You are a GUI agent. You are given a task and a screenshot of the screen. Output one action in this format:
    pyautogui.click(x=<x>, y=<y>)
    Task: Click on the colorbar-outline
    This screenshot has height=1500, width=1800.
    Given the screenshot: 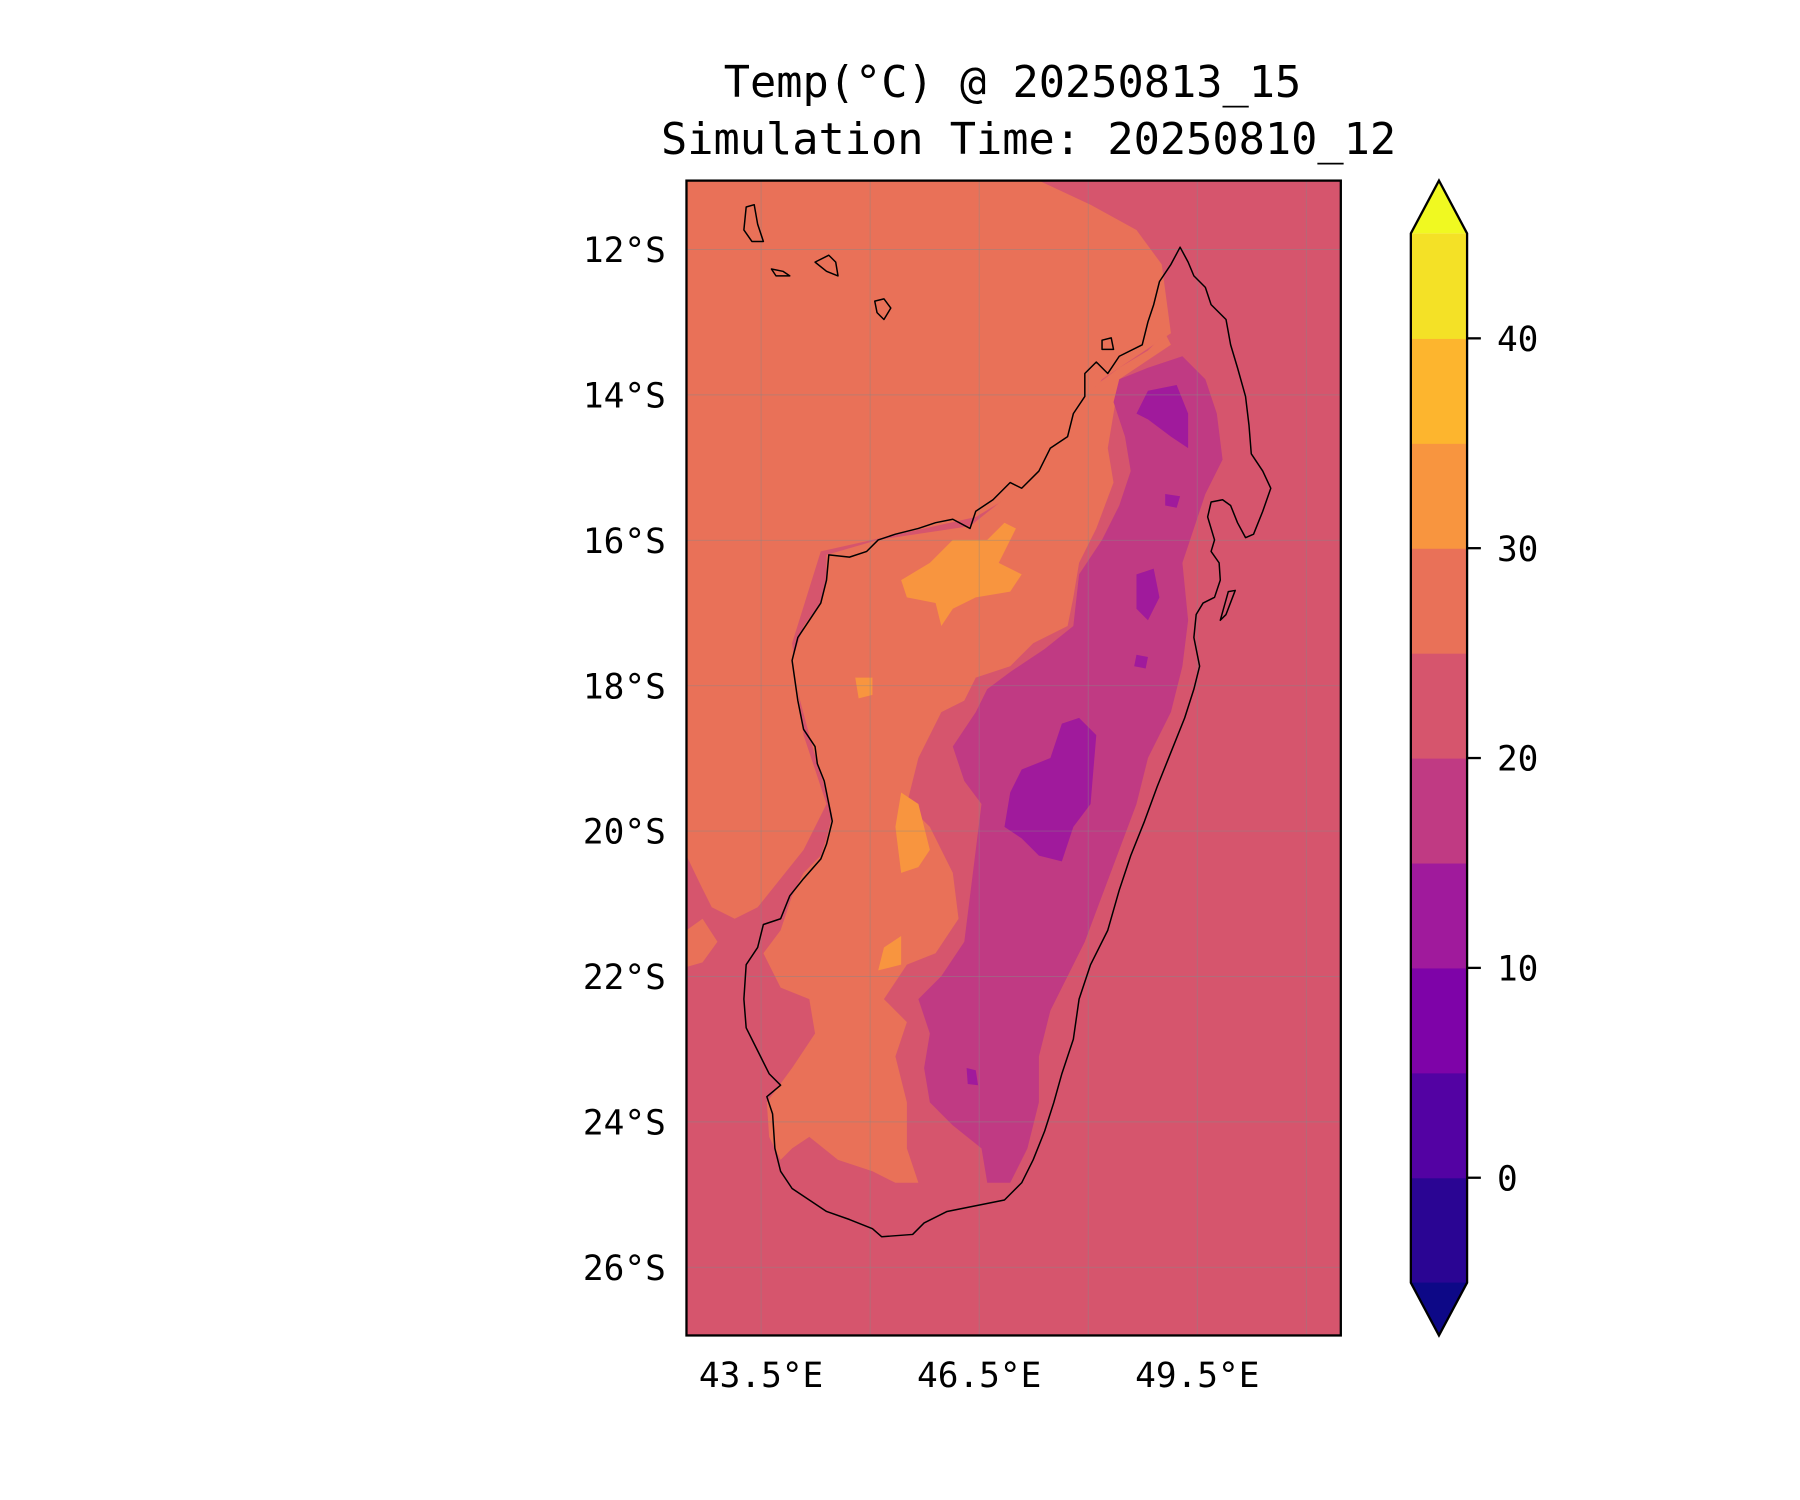 What is the action you would take?
    pyautogui.click(x=1439, y=758)
    